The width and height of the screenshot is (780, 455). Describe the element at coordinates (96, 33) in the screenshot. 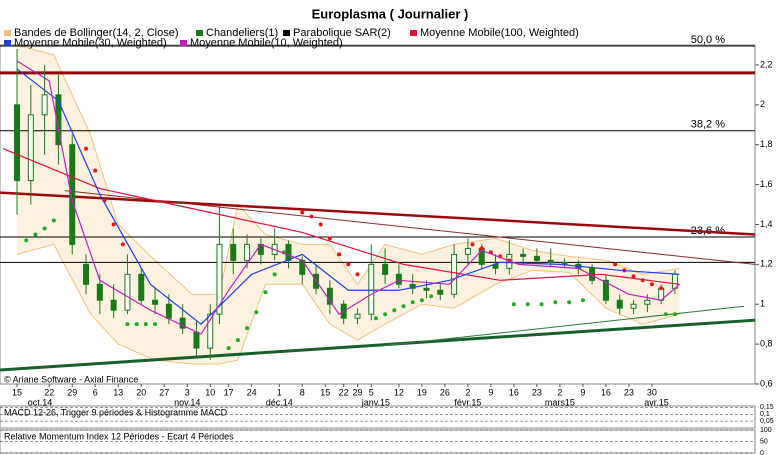

I see `legend-label: Bandes de Bollinger(14, 2, Close)` at that location.